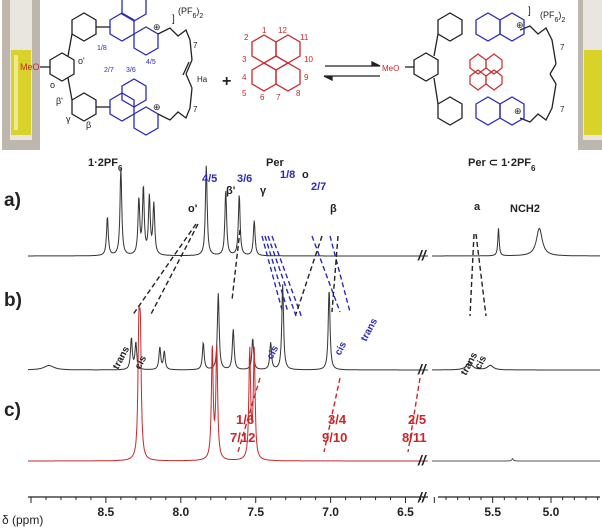 Image resolution: width=602 pixels, height=529 pixels. Describe the element at coordinates (502, 165) in the screenshot. I see `complex-label: Per ⊂ 1·2PF6` at that location.